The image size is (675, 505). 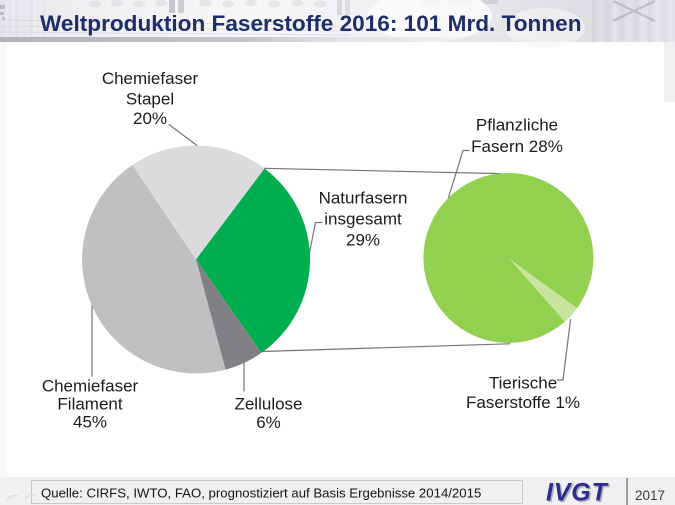 What do you see at coordinates (90, 421) in the screenshot?
I see `svg-text: 45%` at bounding box center [90, 421].